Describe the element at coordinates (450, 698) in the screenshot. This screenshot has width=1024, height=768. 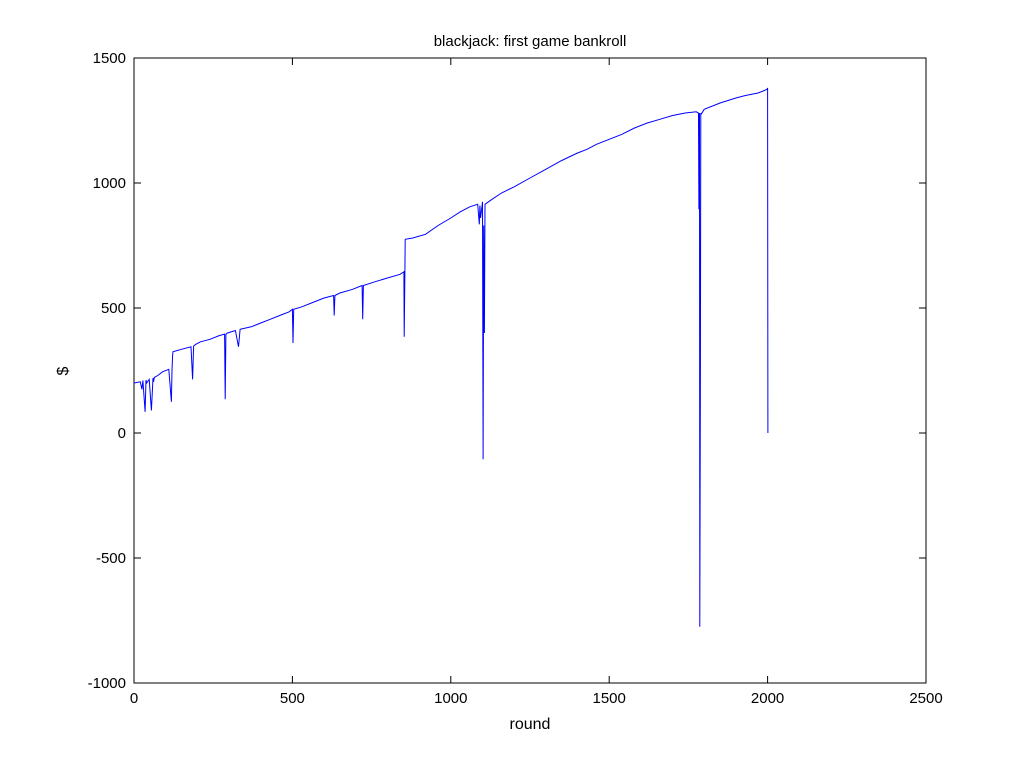
I see `x-tick-label: 1000` at that location.